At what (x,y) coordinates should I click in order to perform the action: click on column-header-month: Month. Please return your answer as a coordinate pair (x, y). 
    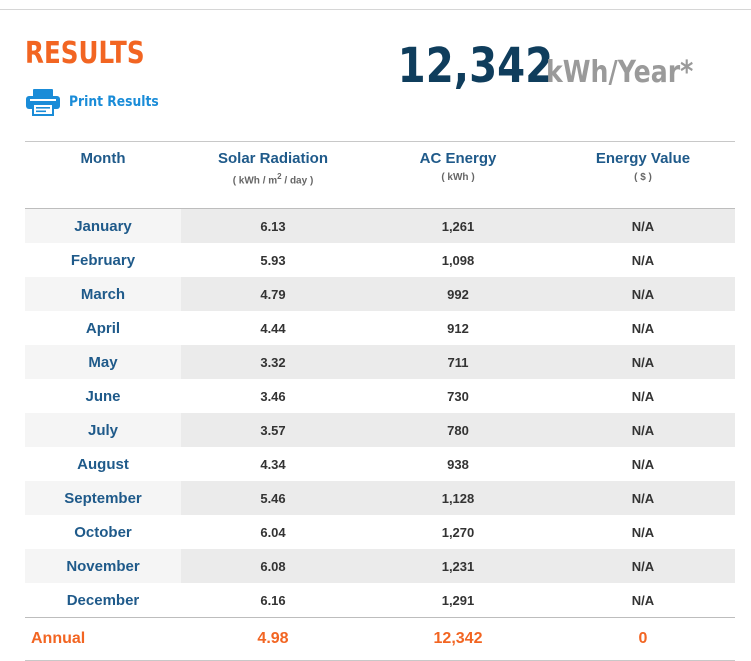
    Looking at the image, I should click on (103, 175).